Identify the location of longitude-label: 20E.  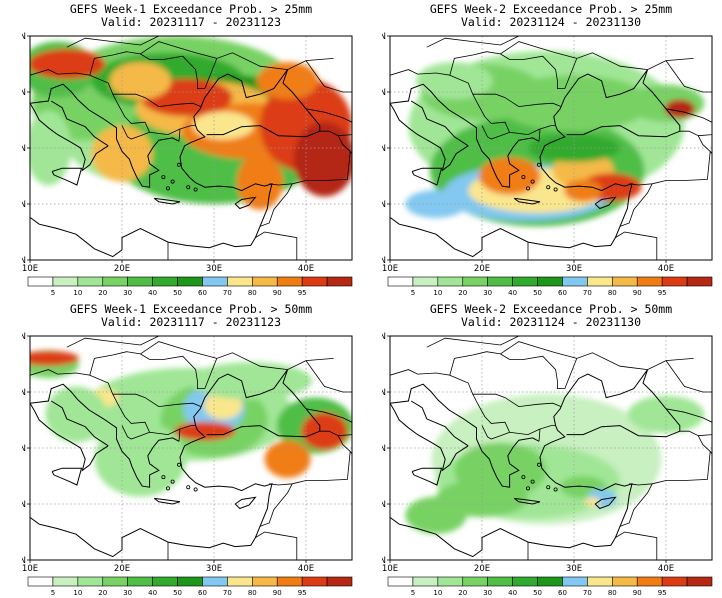
(482, 269).